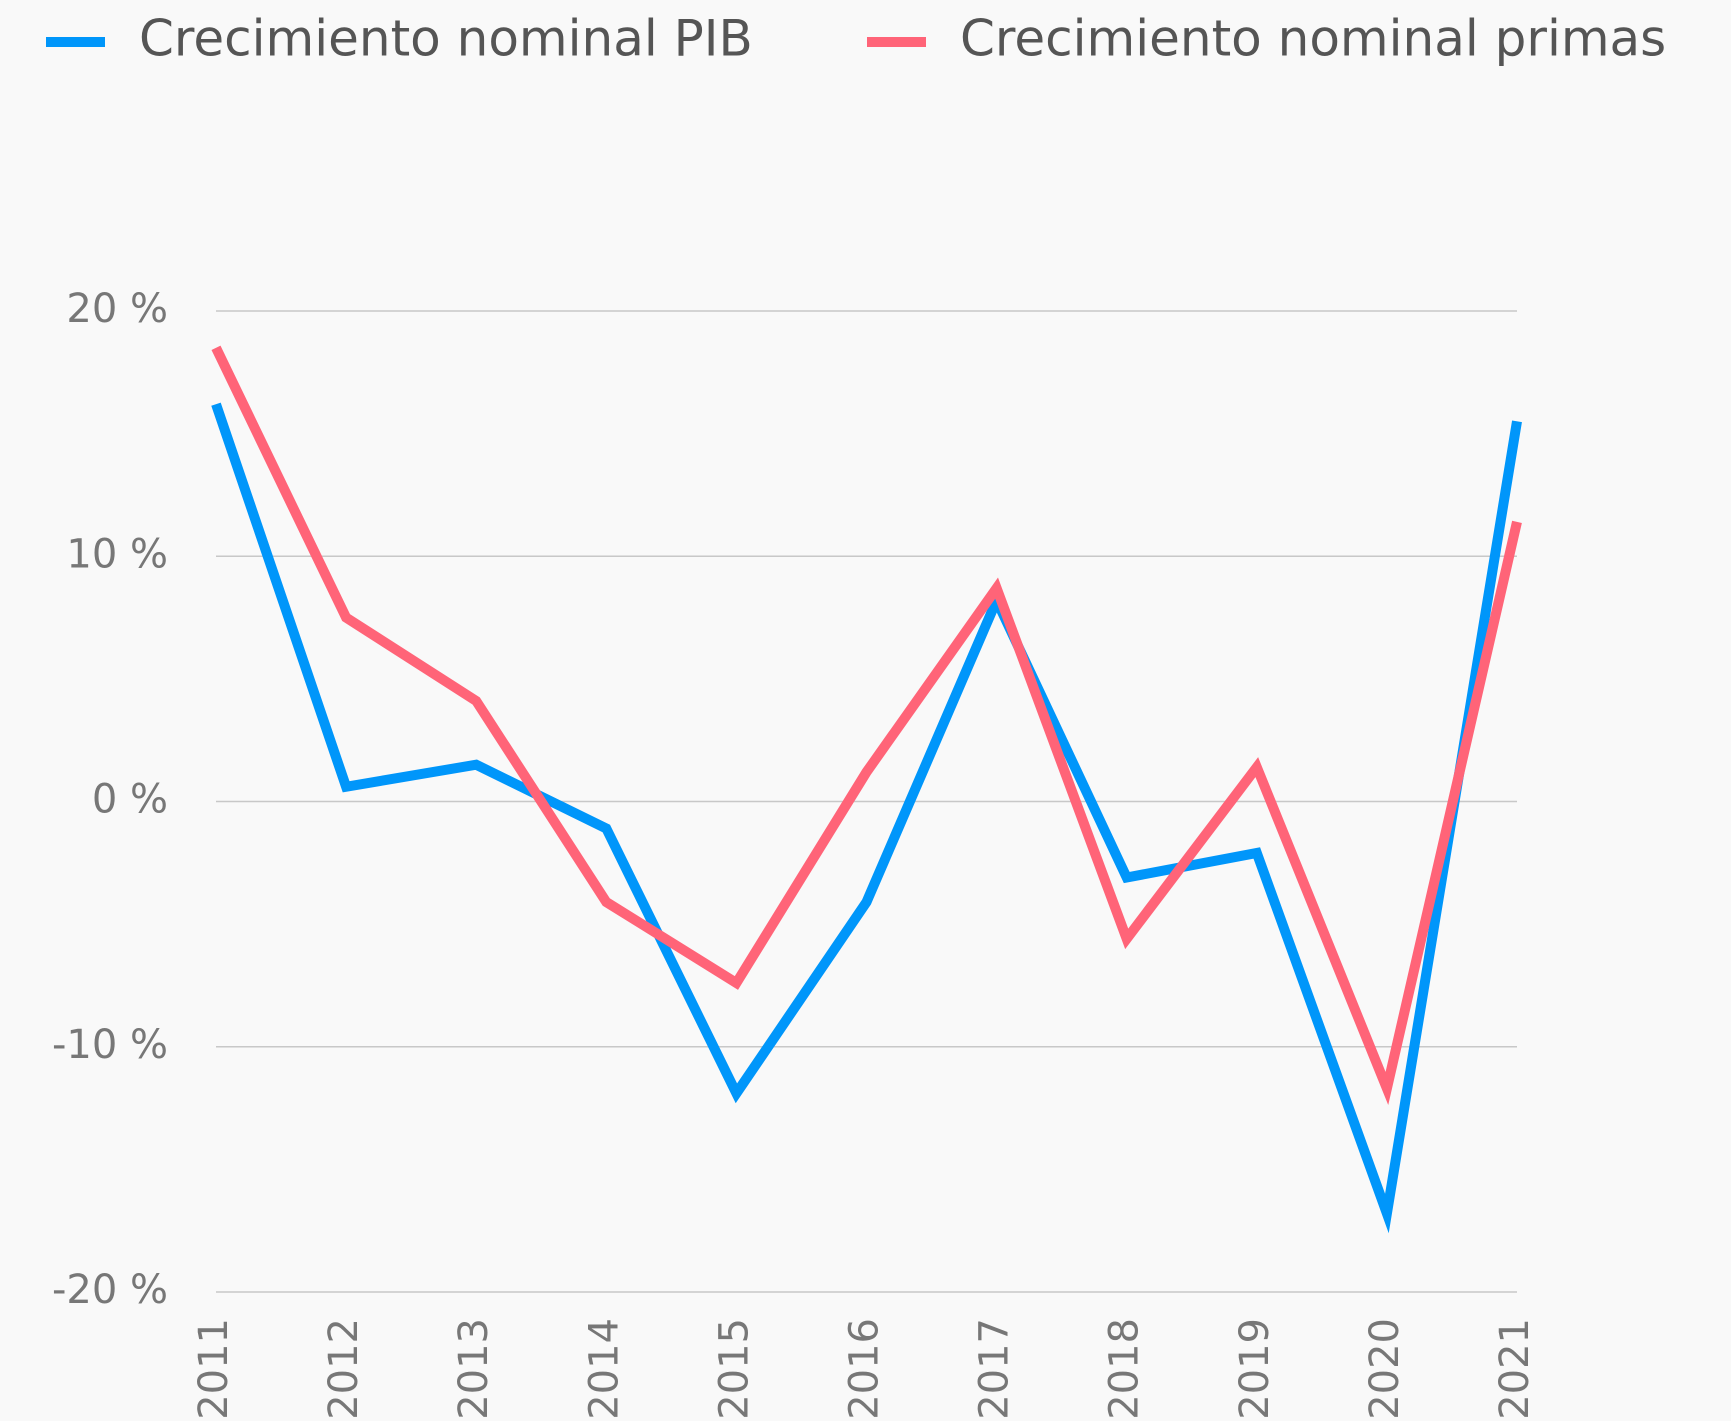 Image resolution: width=1731 pixels, height=1421 pixels. I want to click on y-tick-label: 10 %, so click(117, 554).